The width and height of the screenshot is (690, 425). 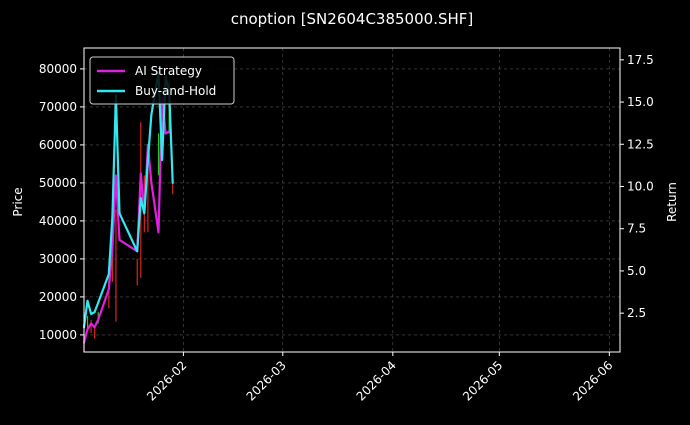 What do you see at coordinates (58, 145) in the screenshot?
I see `y-tick-label: 60000` at bounding box center [58, 145].